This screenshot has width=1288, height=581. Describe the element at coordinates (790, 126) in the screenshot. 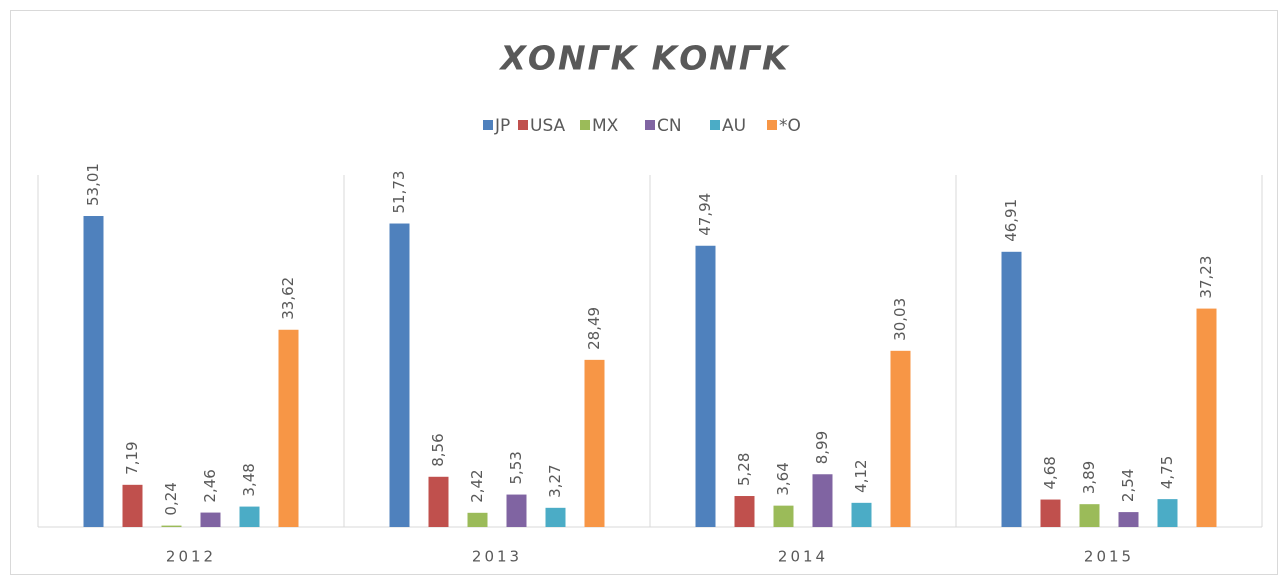

I see `legend-label: *O` at that location.